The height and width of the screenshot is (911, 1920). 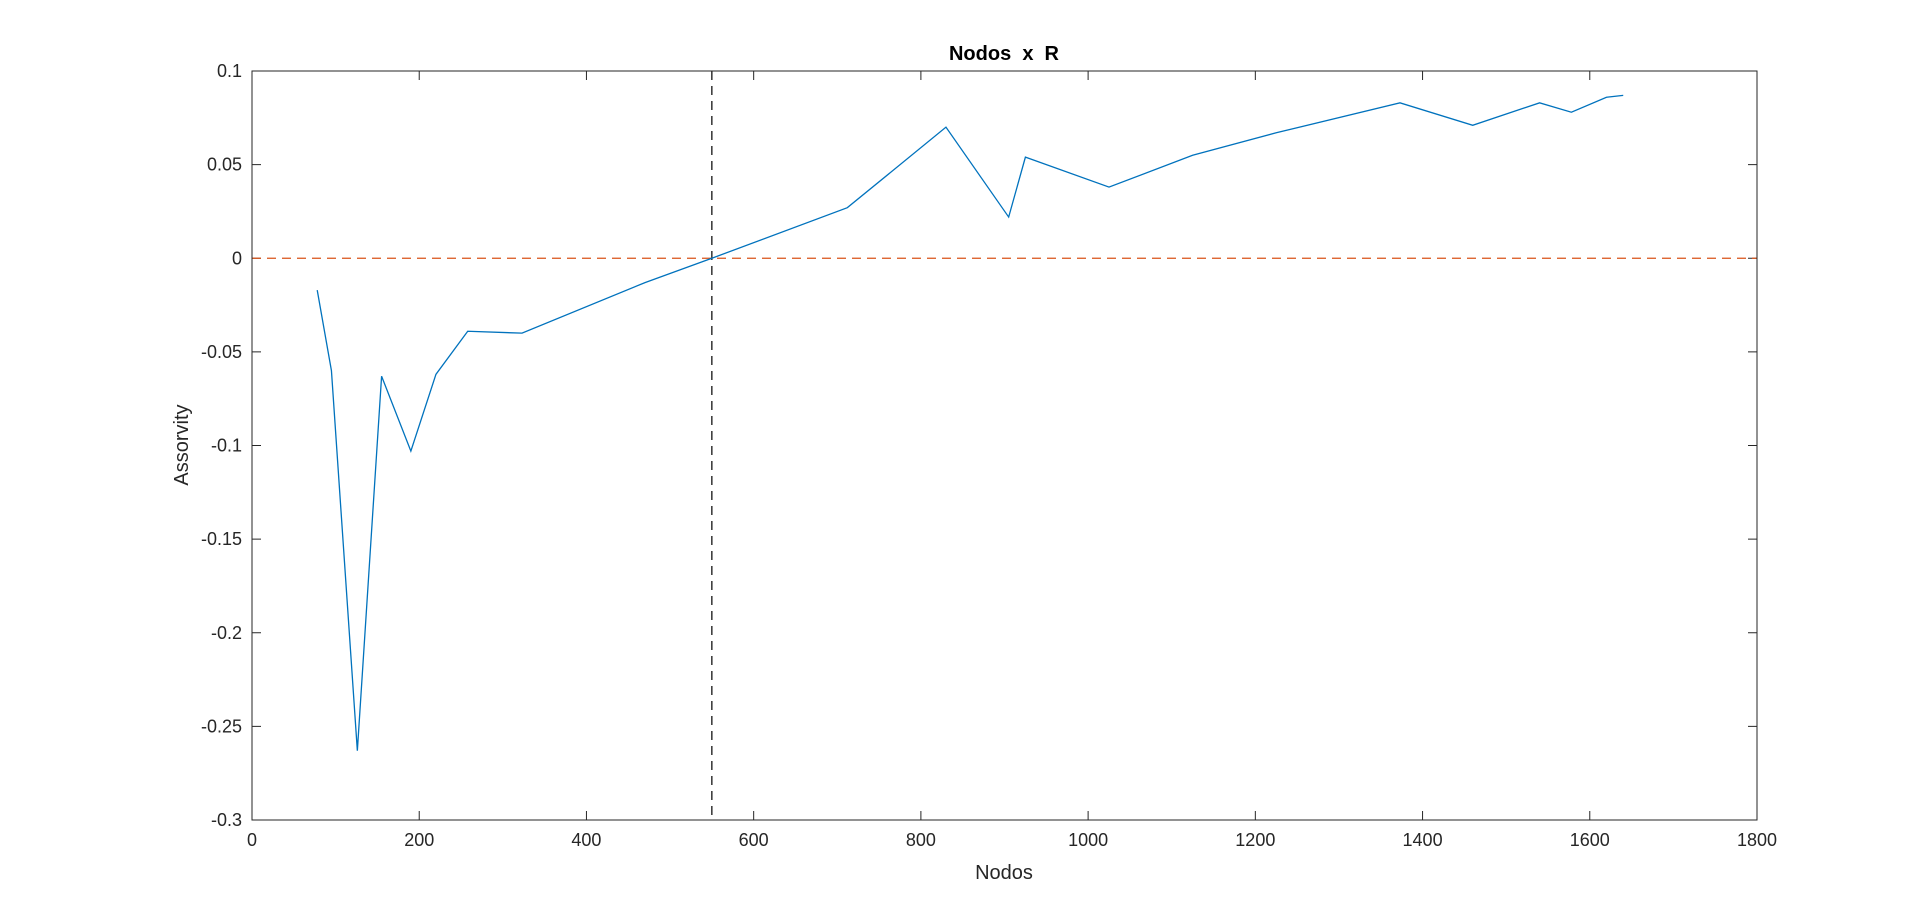 I want to click on x-tick-labels: 0 200 400 600 800 1000 1200 1400 1600 1800, so click(x=1012, y=840).